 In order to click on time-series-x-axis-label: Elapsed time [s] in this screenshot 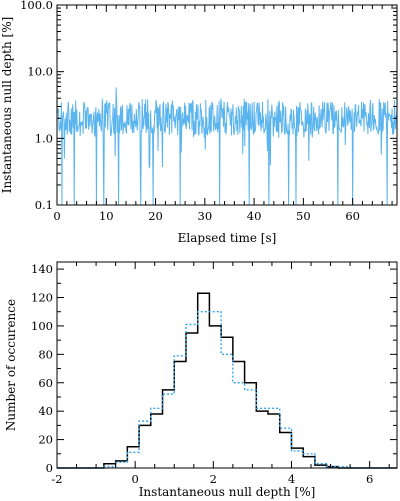, I will do `click(227, 238)`.